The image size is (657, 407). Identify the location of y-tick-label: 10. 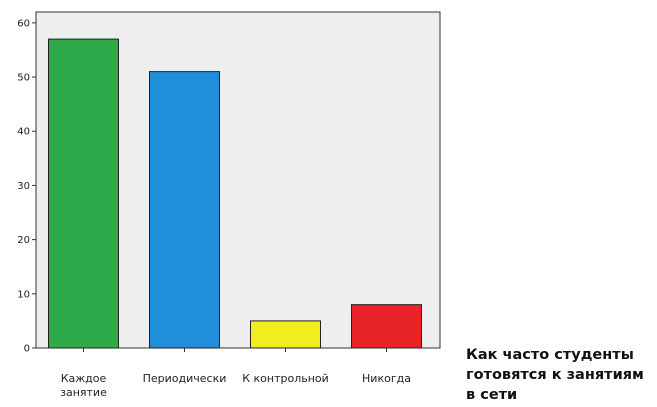
(23, 294).